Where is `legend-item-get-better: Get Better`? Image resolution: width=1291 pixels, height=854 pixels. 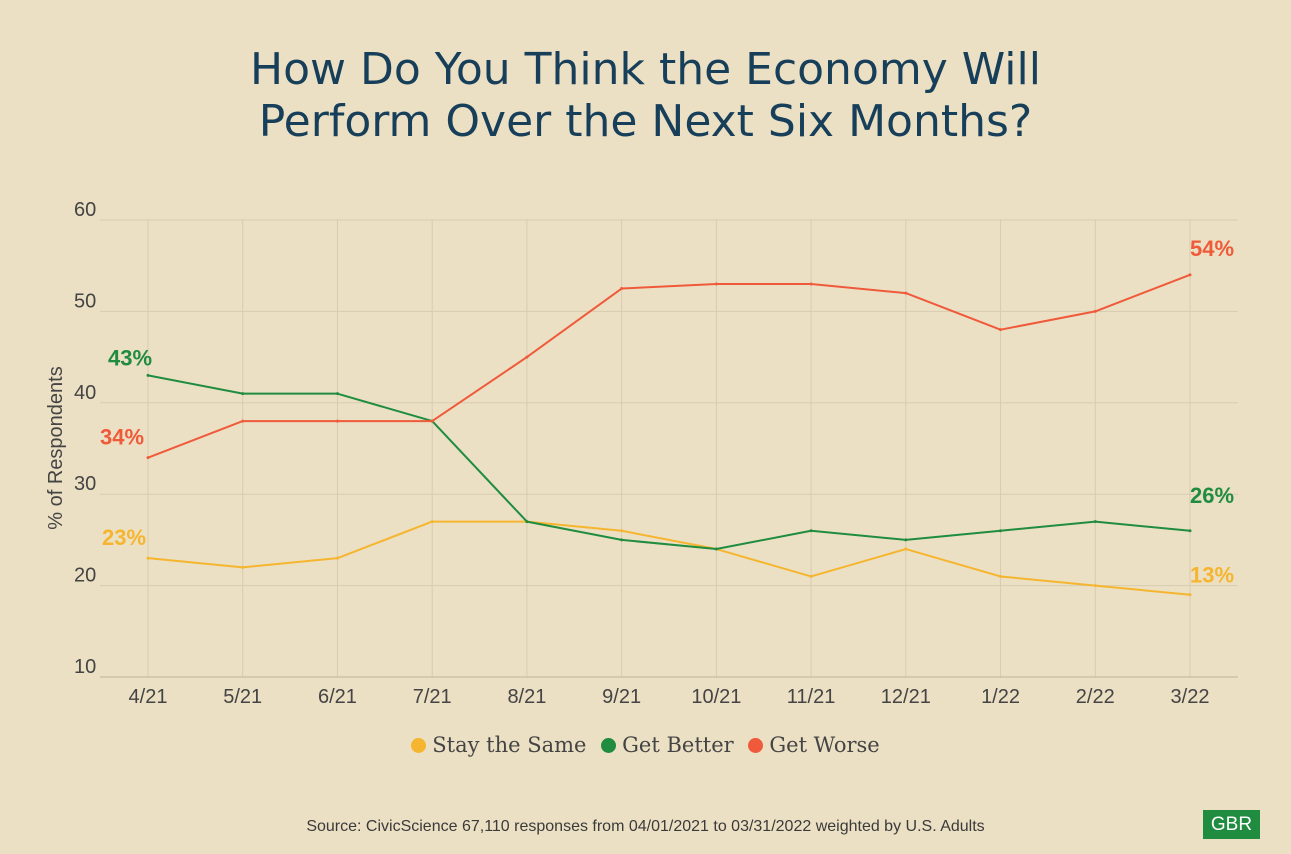
legend-item-get-better: Get Better is located at coordinates (667, 745).